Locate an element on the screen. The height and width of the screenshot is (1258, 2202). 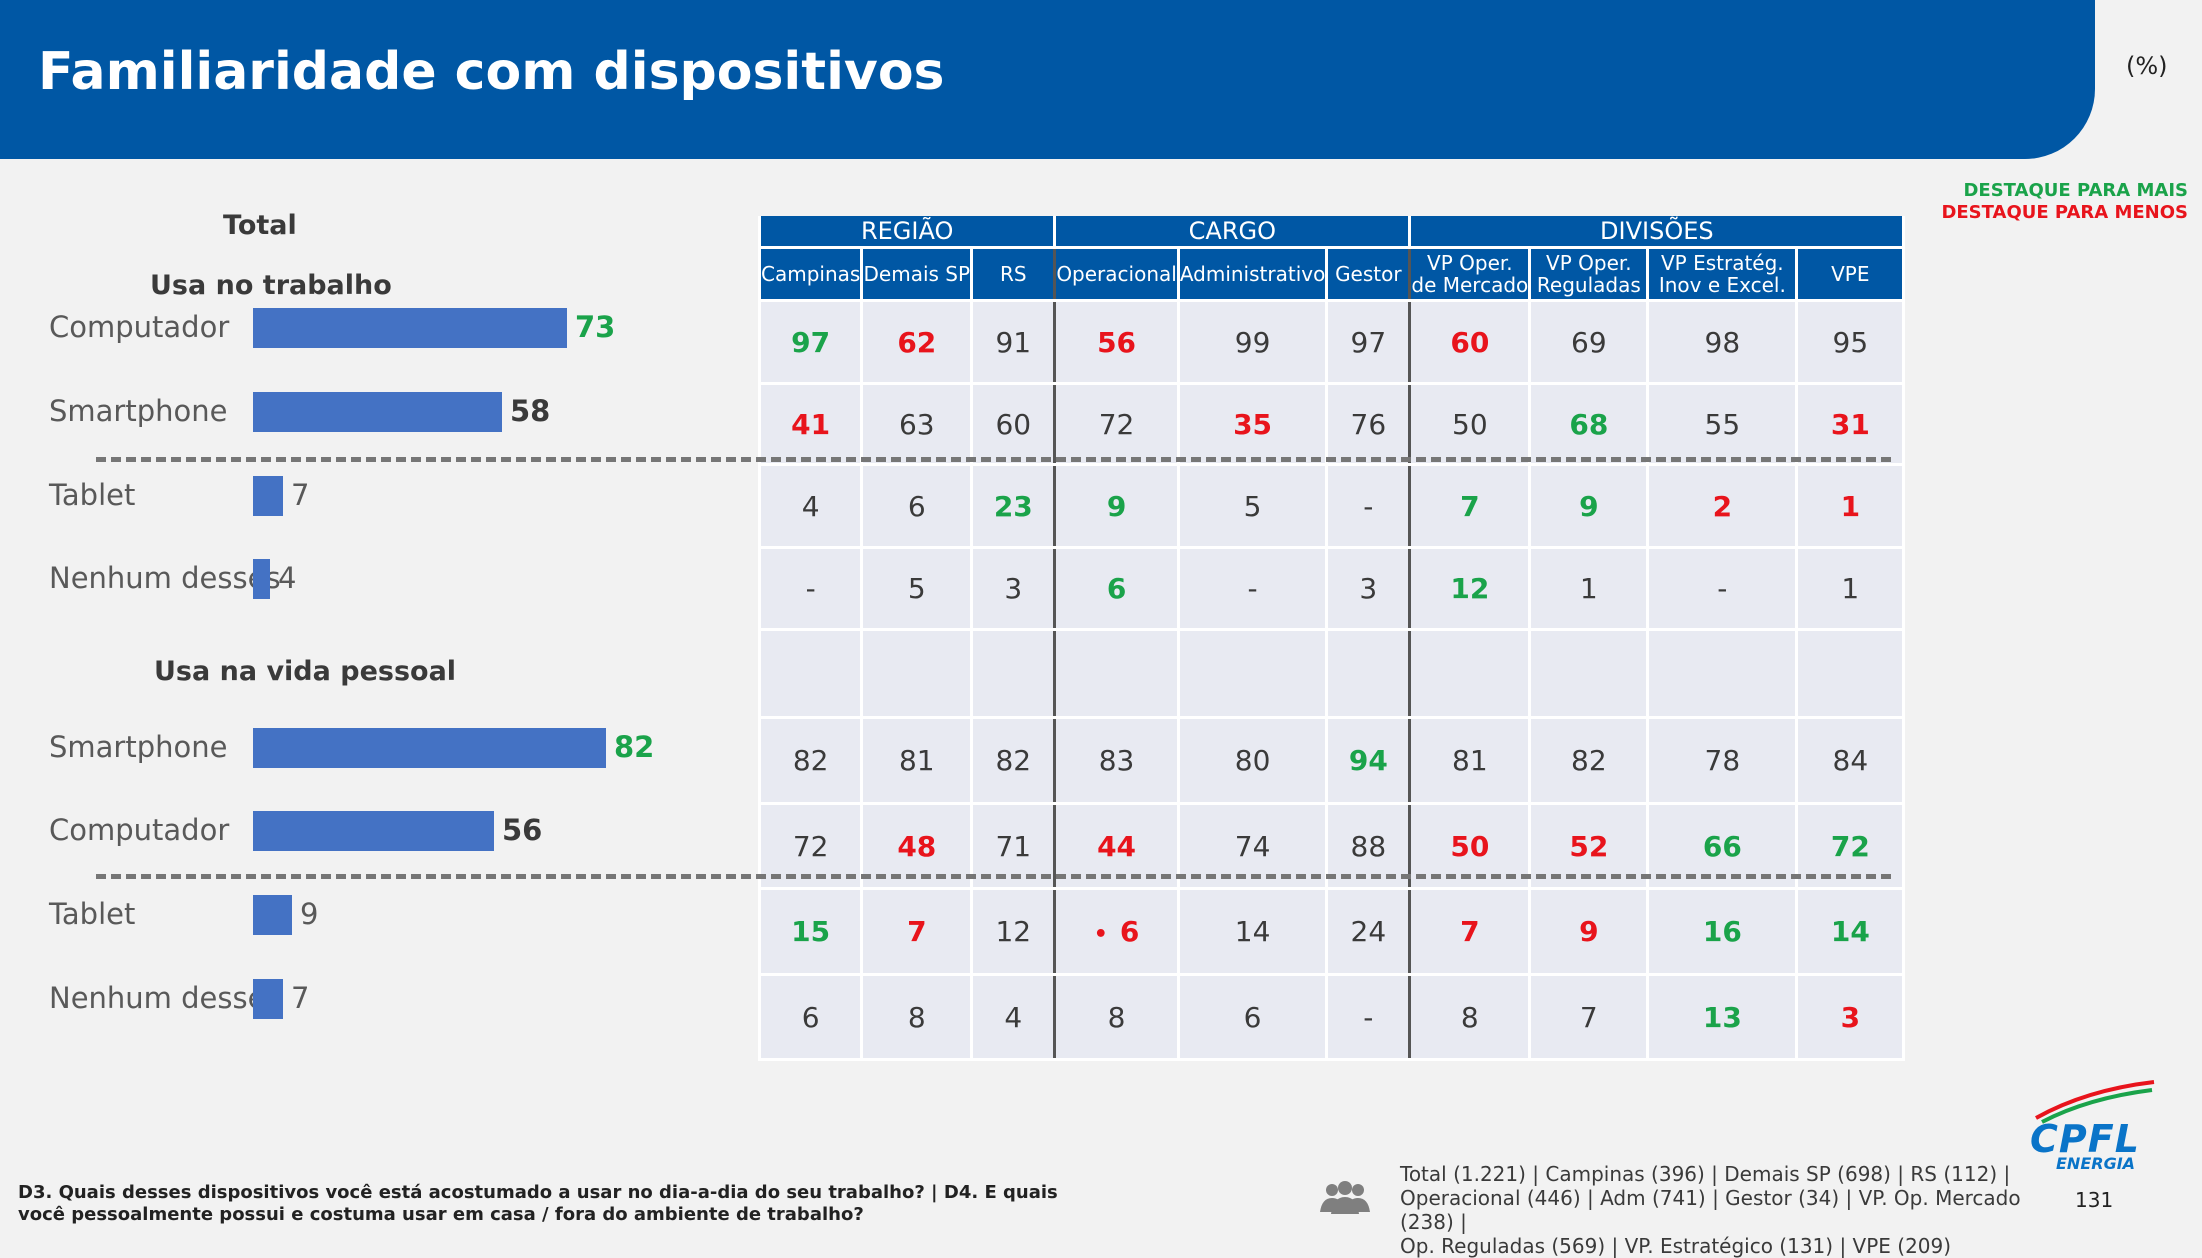
page-title: Familiaridade com dispositivos is located at coordinates (491, 72).